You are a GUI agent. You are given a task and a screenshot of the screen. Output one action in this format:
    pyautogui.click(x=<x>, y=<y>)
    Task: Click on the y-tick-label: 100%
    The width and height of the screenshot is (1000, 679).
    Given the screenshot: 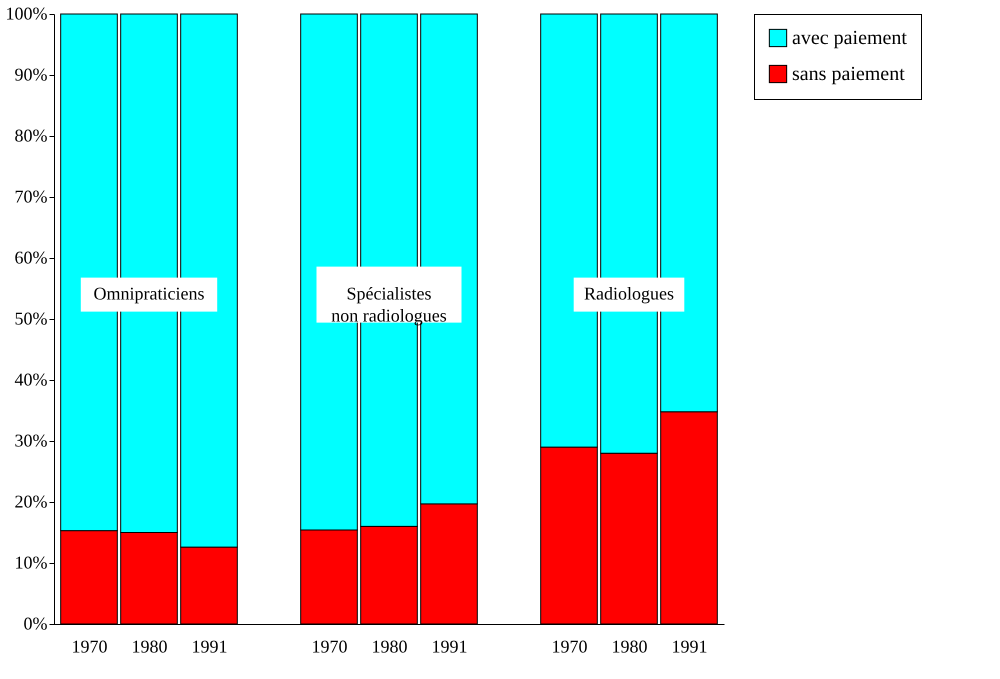 What is the action you would take?
    pyautogui.click(x=27, y=14)
    